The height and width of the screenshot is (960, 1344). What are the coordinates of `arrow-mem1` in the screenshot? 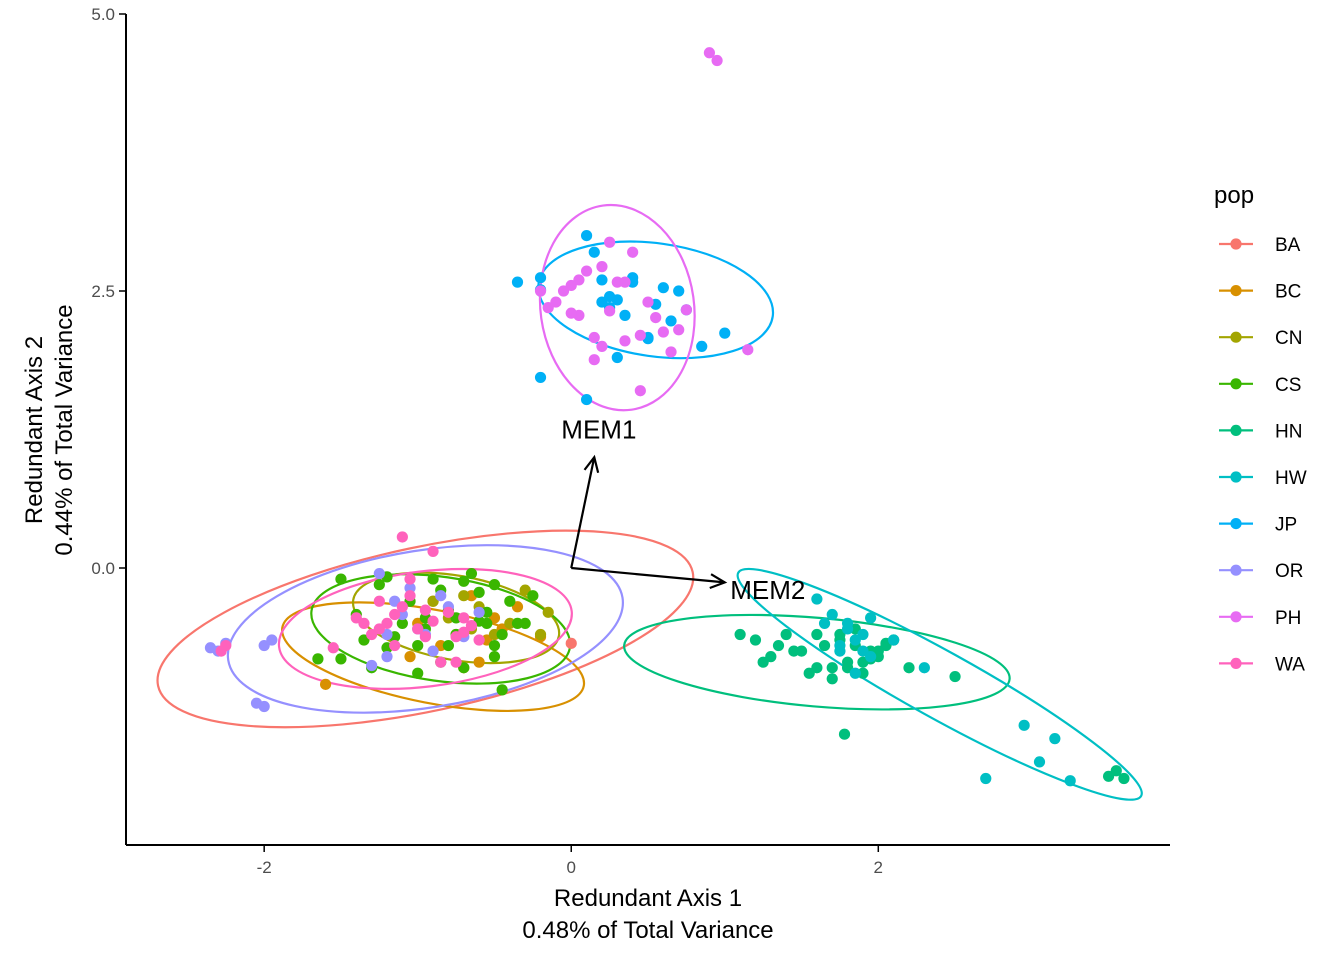 It's located at (583, 512).